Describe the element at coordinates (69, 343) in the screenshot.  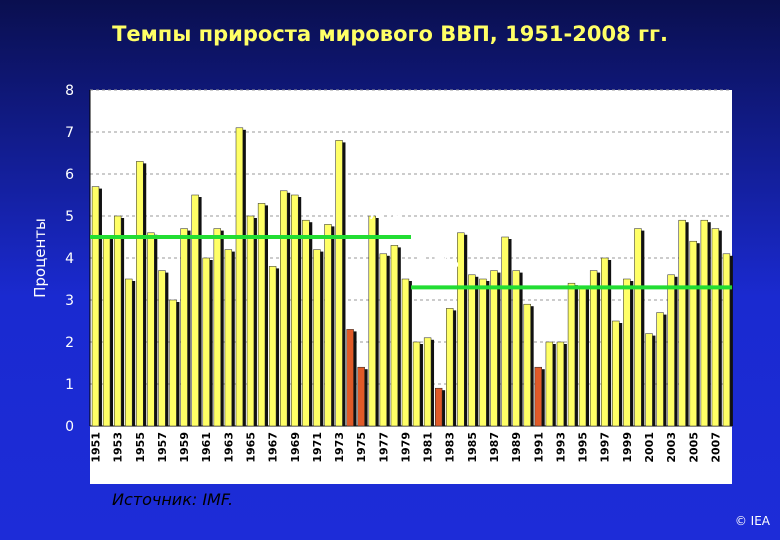
I see `y-tick-label: 2` at that location.